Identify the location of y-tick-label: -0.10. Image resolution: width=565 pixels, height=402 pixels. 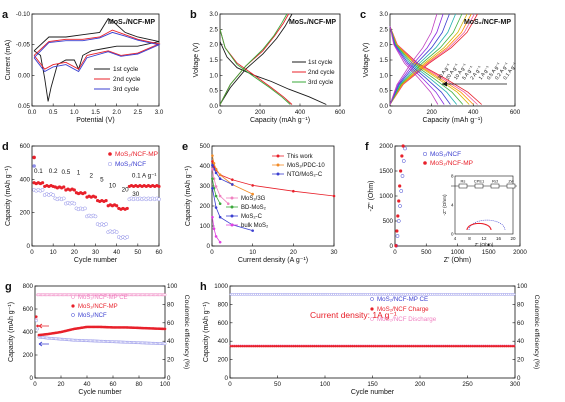
(23, 14).